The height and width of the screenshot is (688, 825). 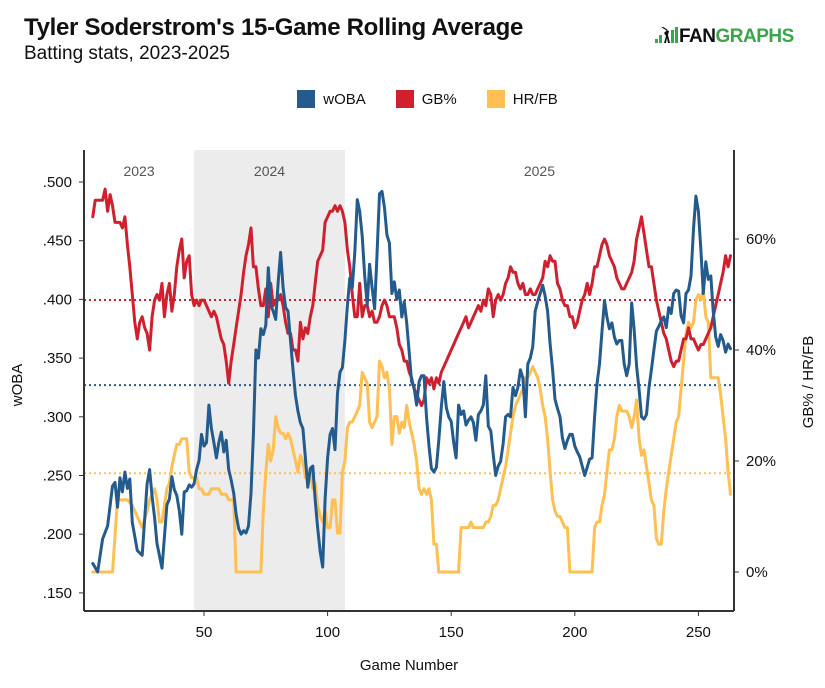 What do you see at coordinates (808, 382) in the screenshot?
I see `y-axis-right-title: GB% / HR/FB` at bounding box center [808, 382].